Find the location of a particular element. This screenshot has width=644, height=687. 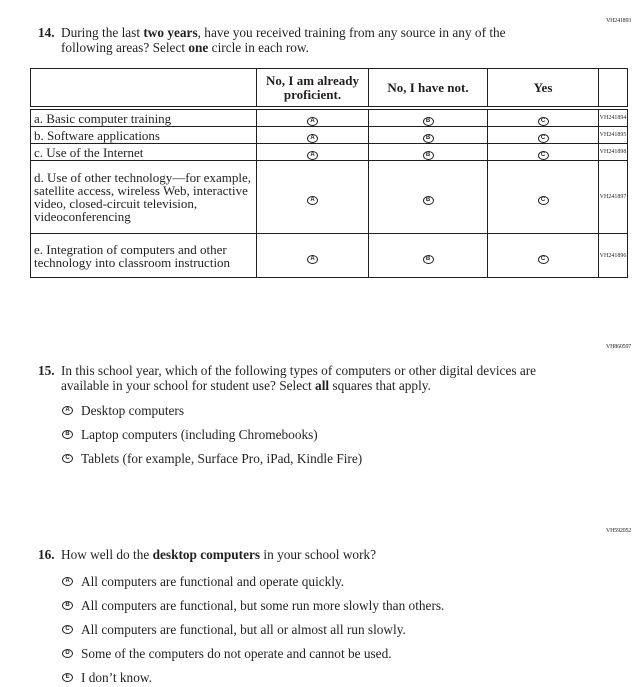

header-col-a: No, I am already proficient. is located at coordinates (312, 88).